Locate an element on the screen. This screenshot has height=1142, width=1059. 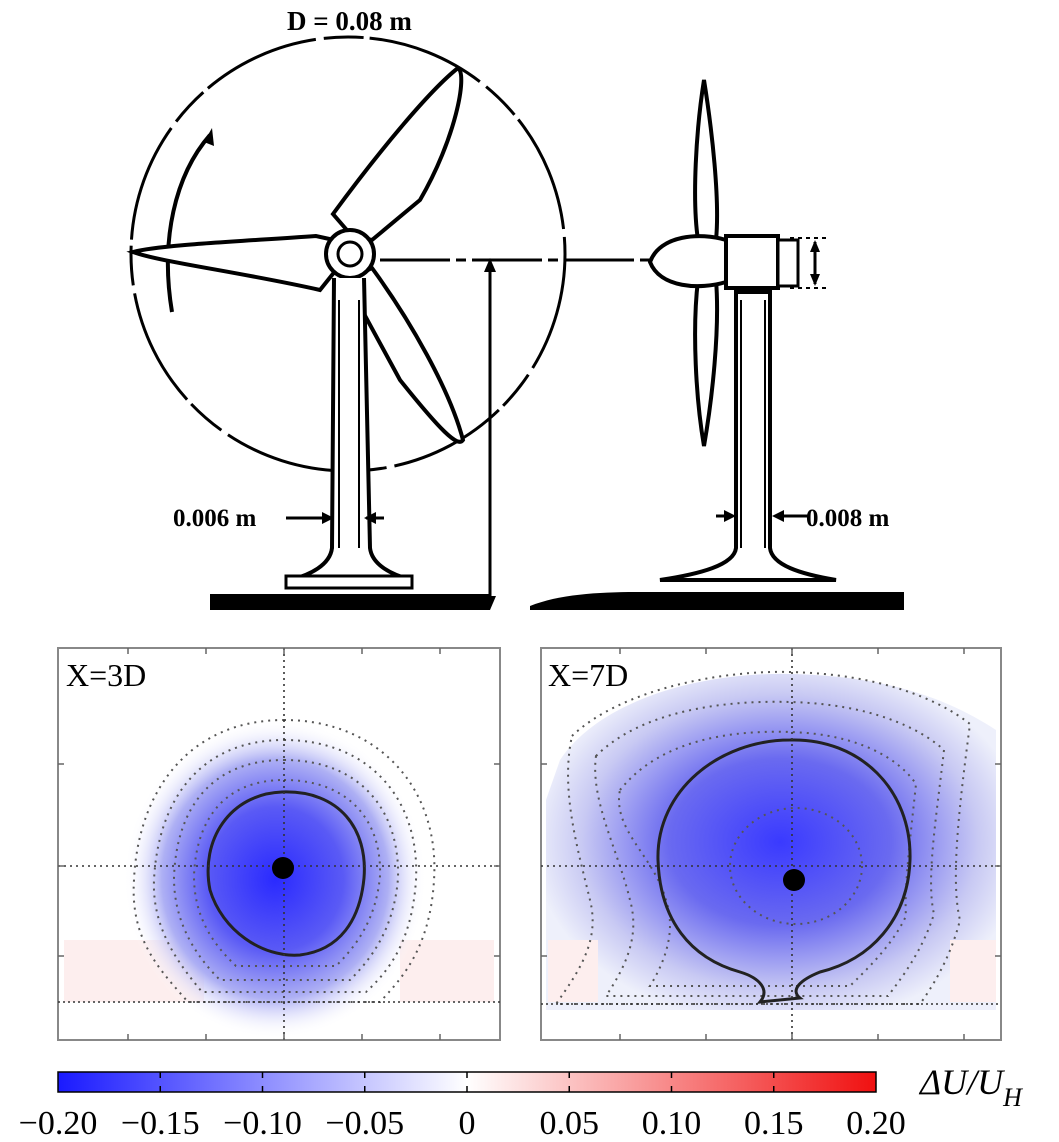
wake-contour-solid-7d is located at coordinates (784, 871).